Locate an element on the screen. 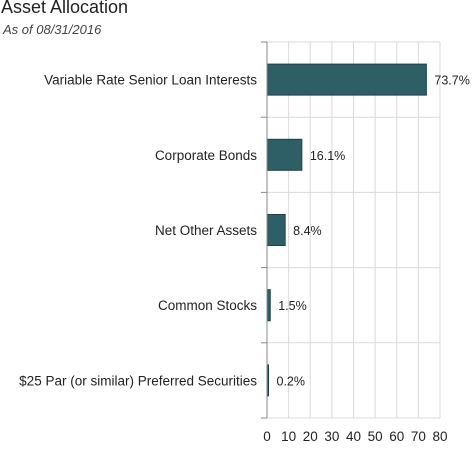 This screenshot has width=474, height=457. x-tick-label: 50 is located at coordinates (375, 436).